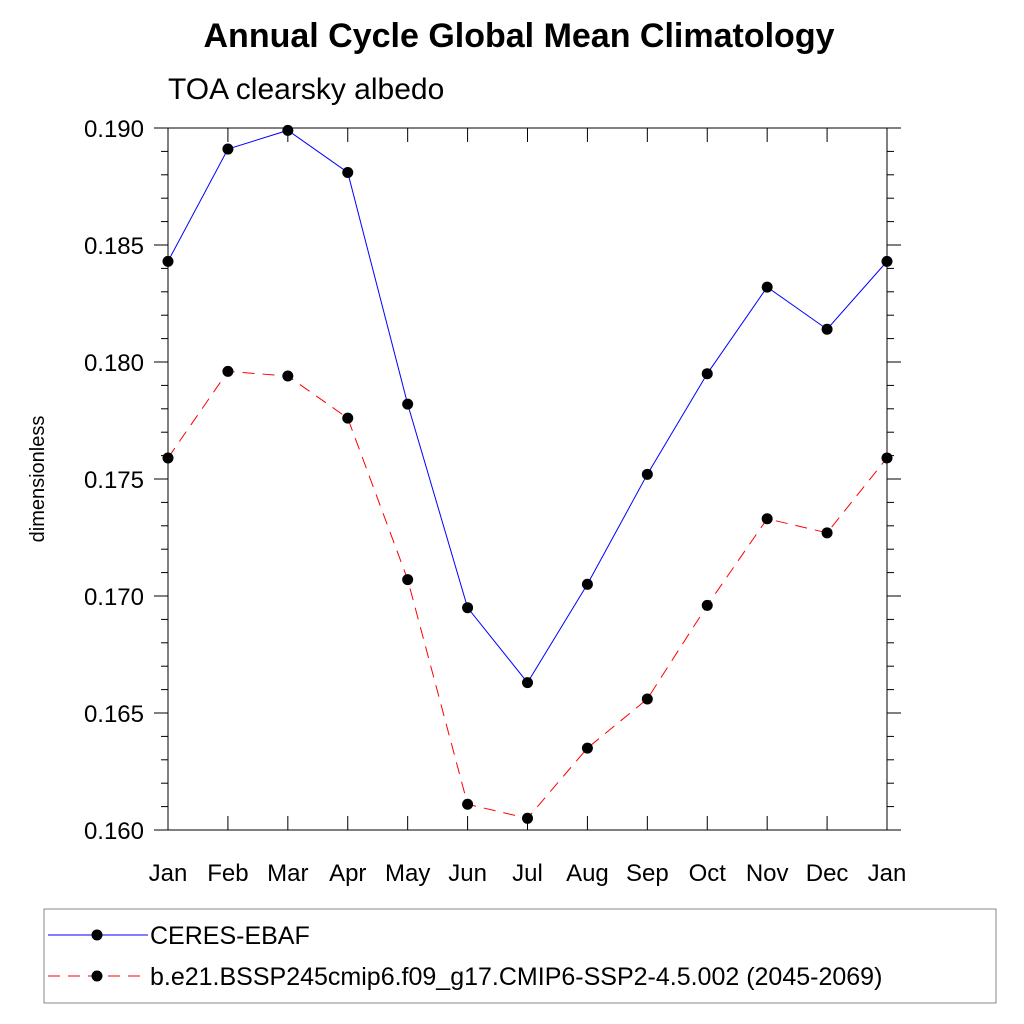  What do you see at coordinates (767, 873) in the screenshot?
I see `x-tick-label: Nov` at bounding box center [767, 873].